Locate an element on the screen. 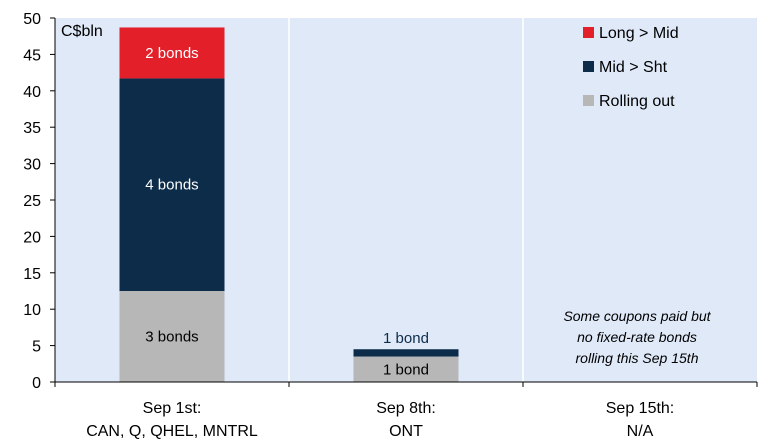 The width and height of the screenshot is (759, 443). x-category-sublabel: N/A is located at coordinates (640, 431).